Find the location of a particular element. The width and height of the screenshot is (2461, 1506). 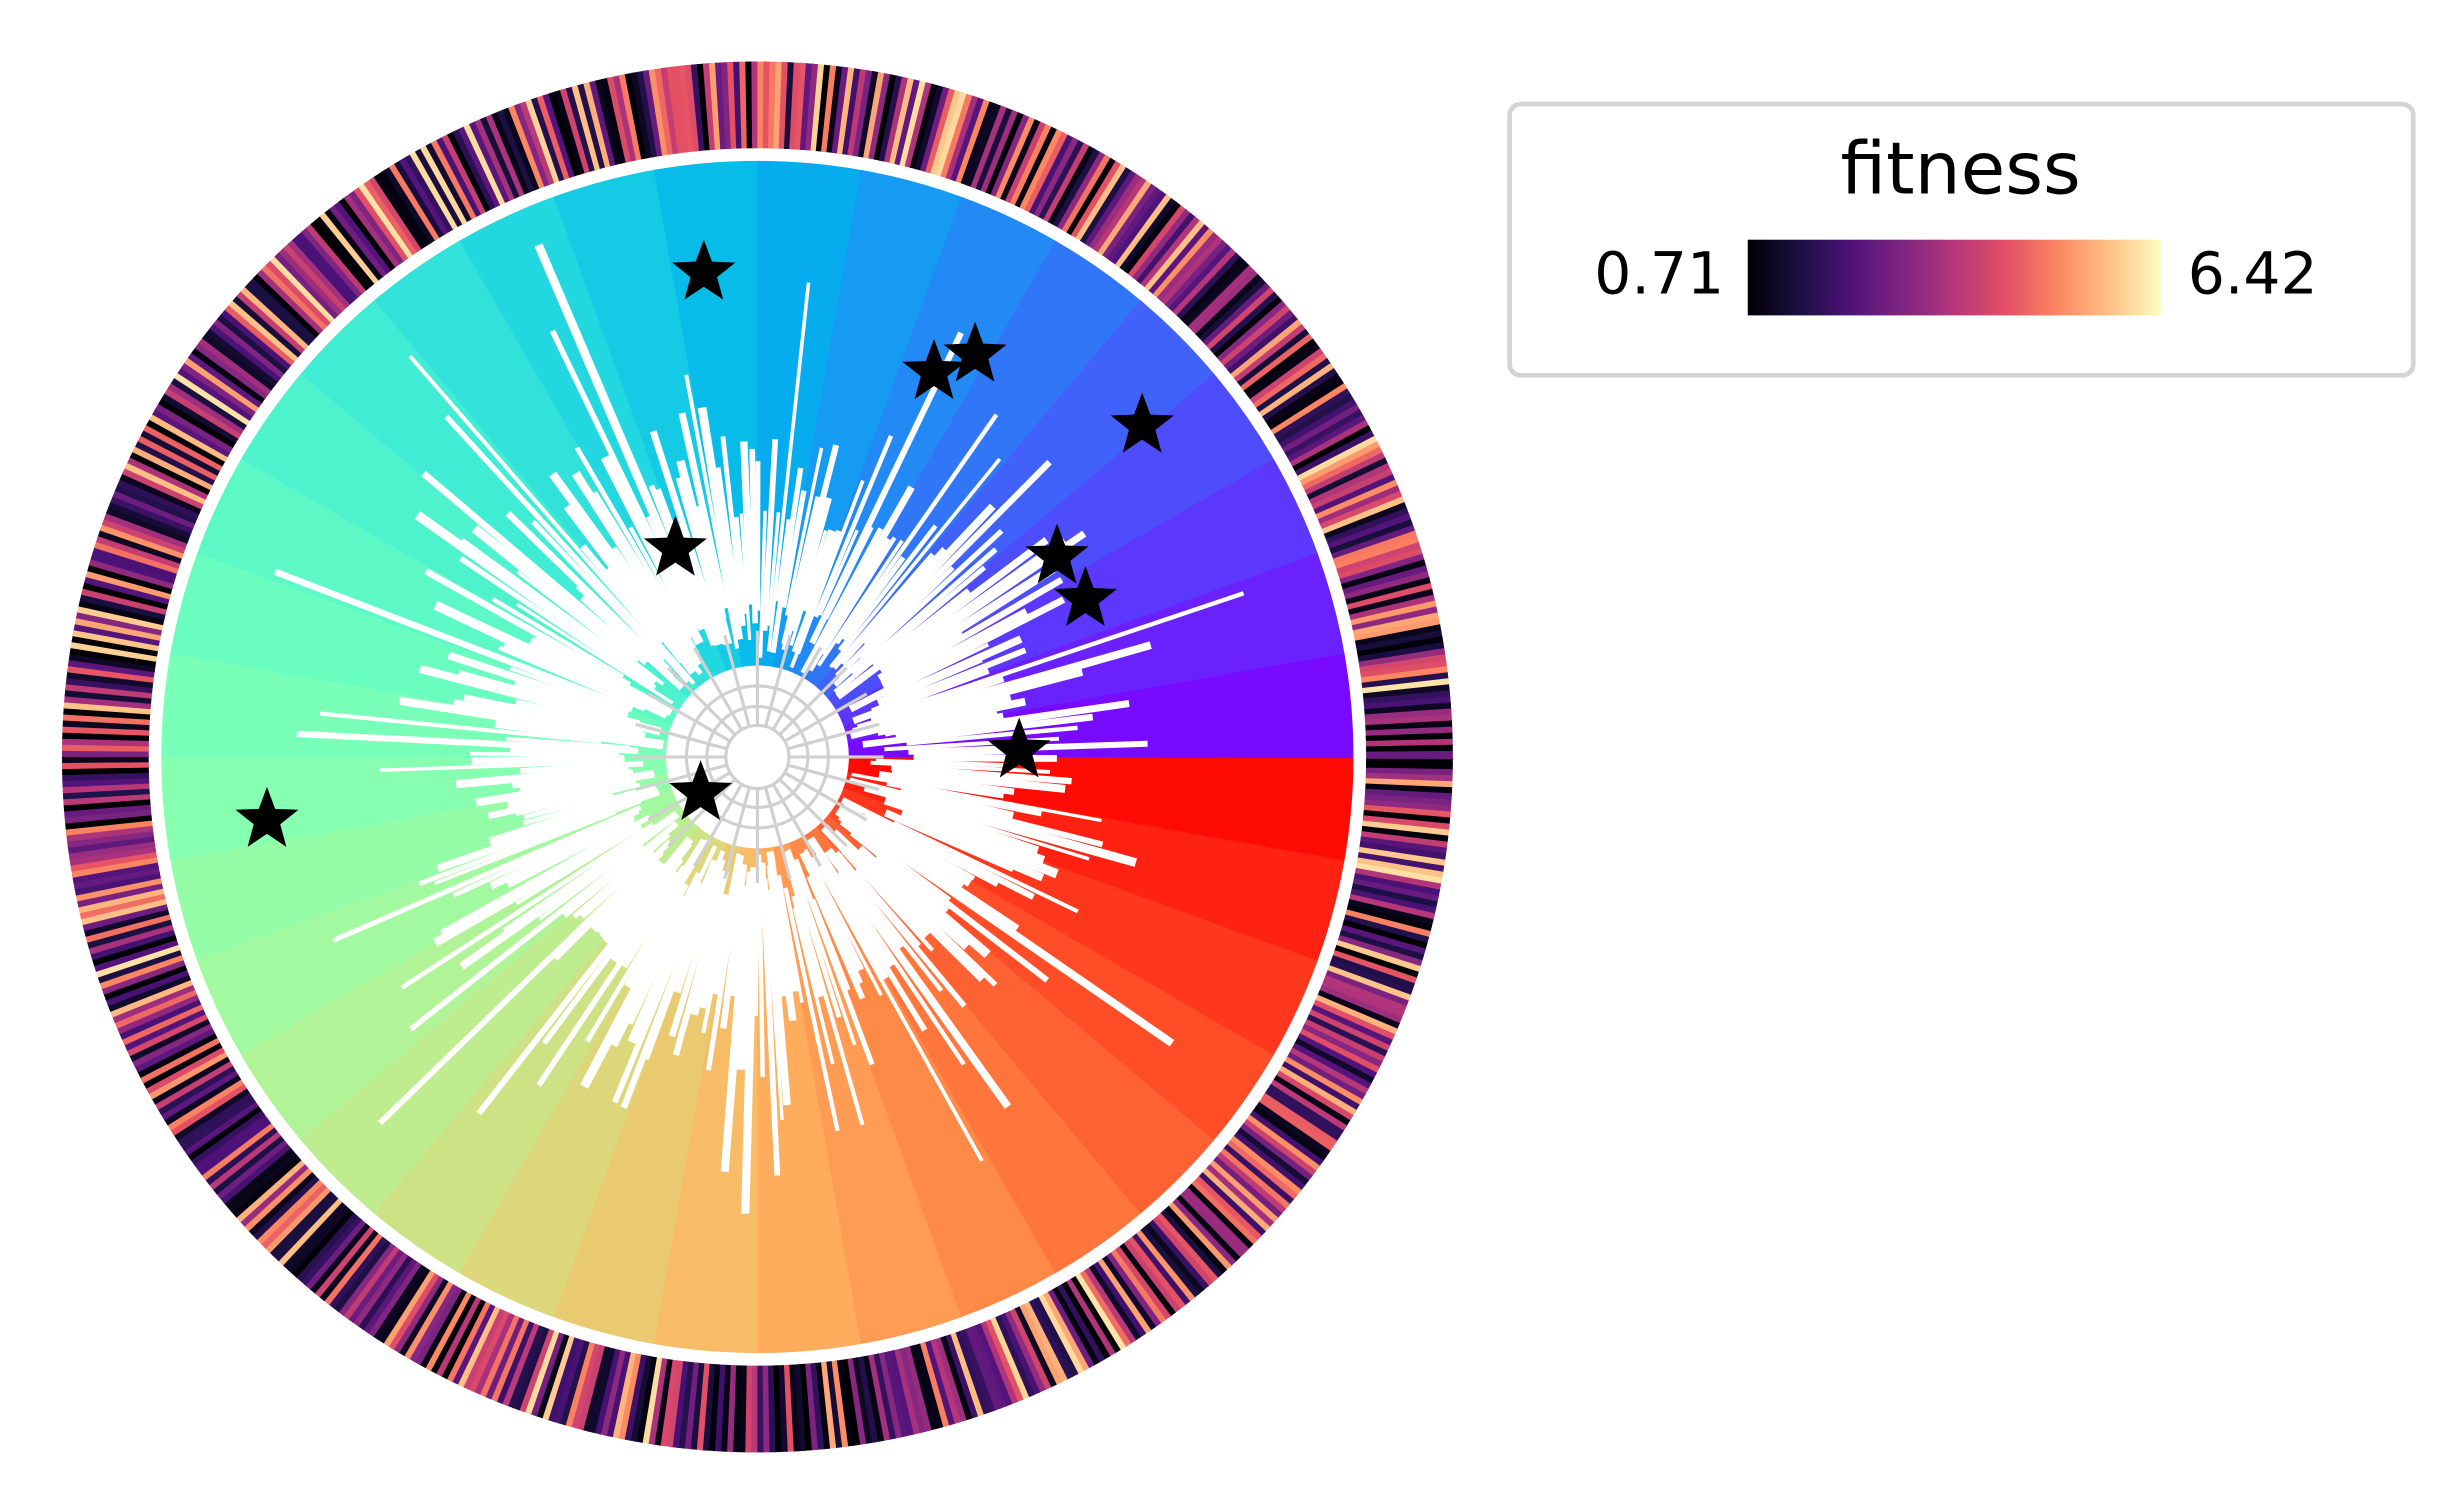

clade-wedge is located at coordinates (810, 458).